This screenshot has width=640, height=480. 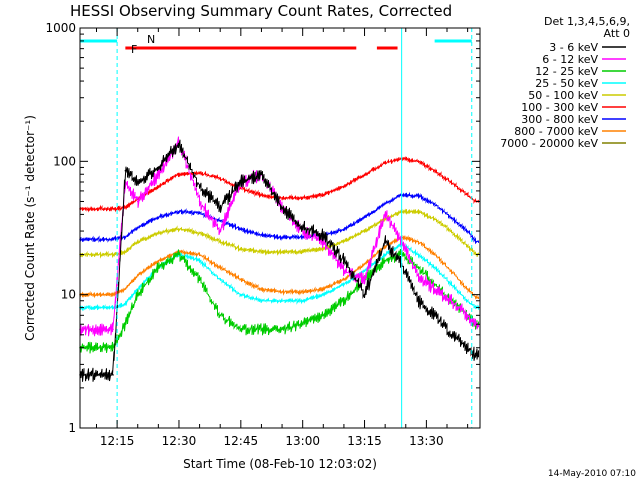 I want to click on data-point-s0-p1, so click(x=96, y=375).